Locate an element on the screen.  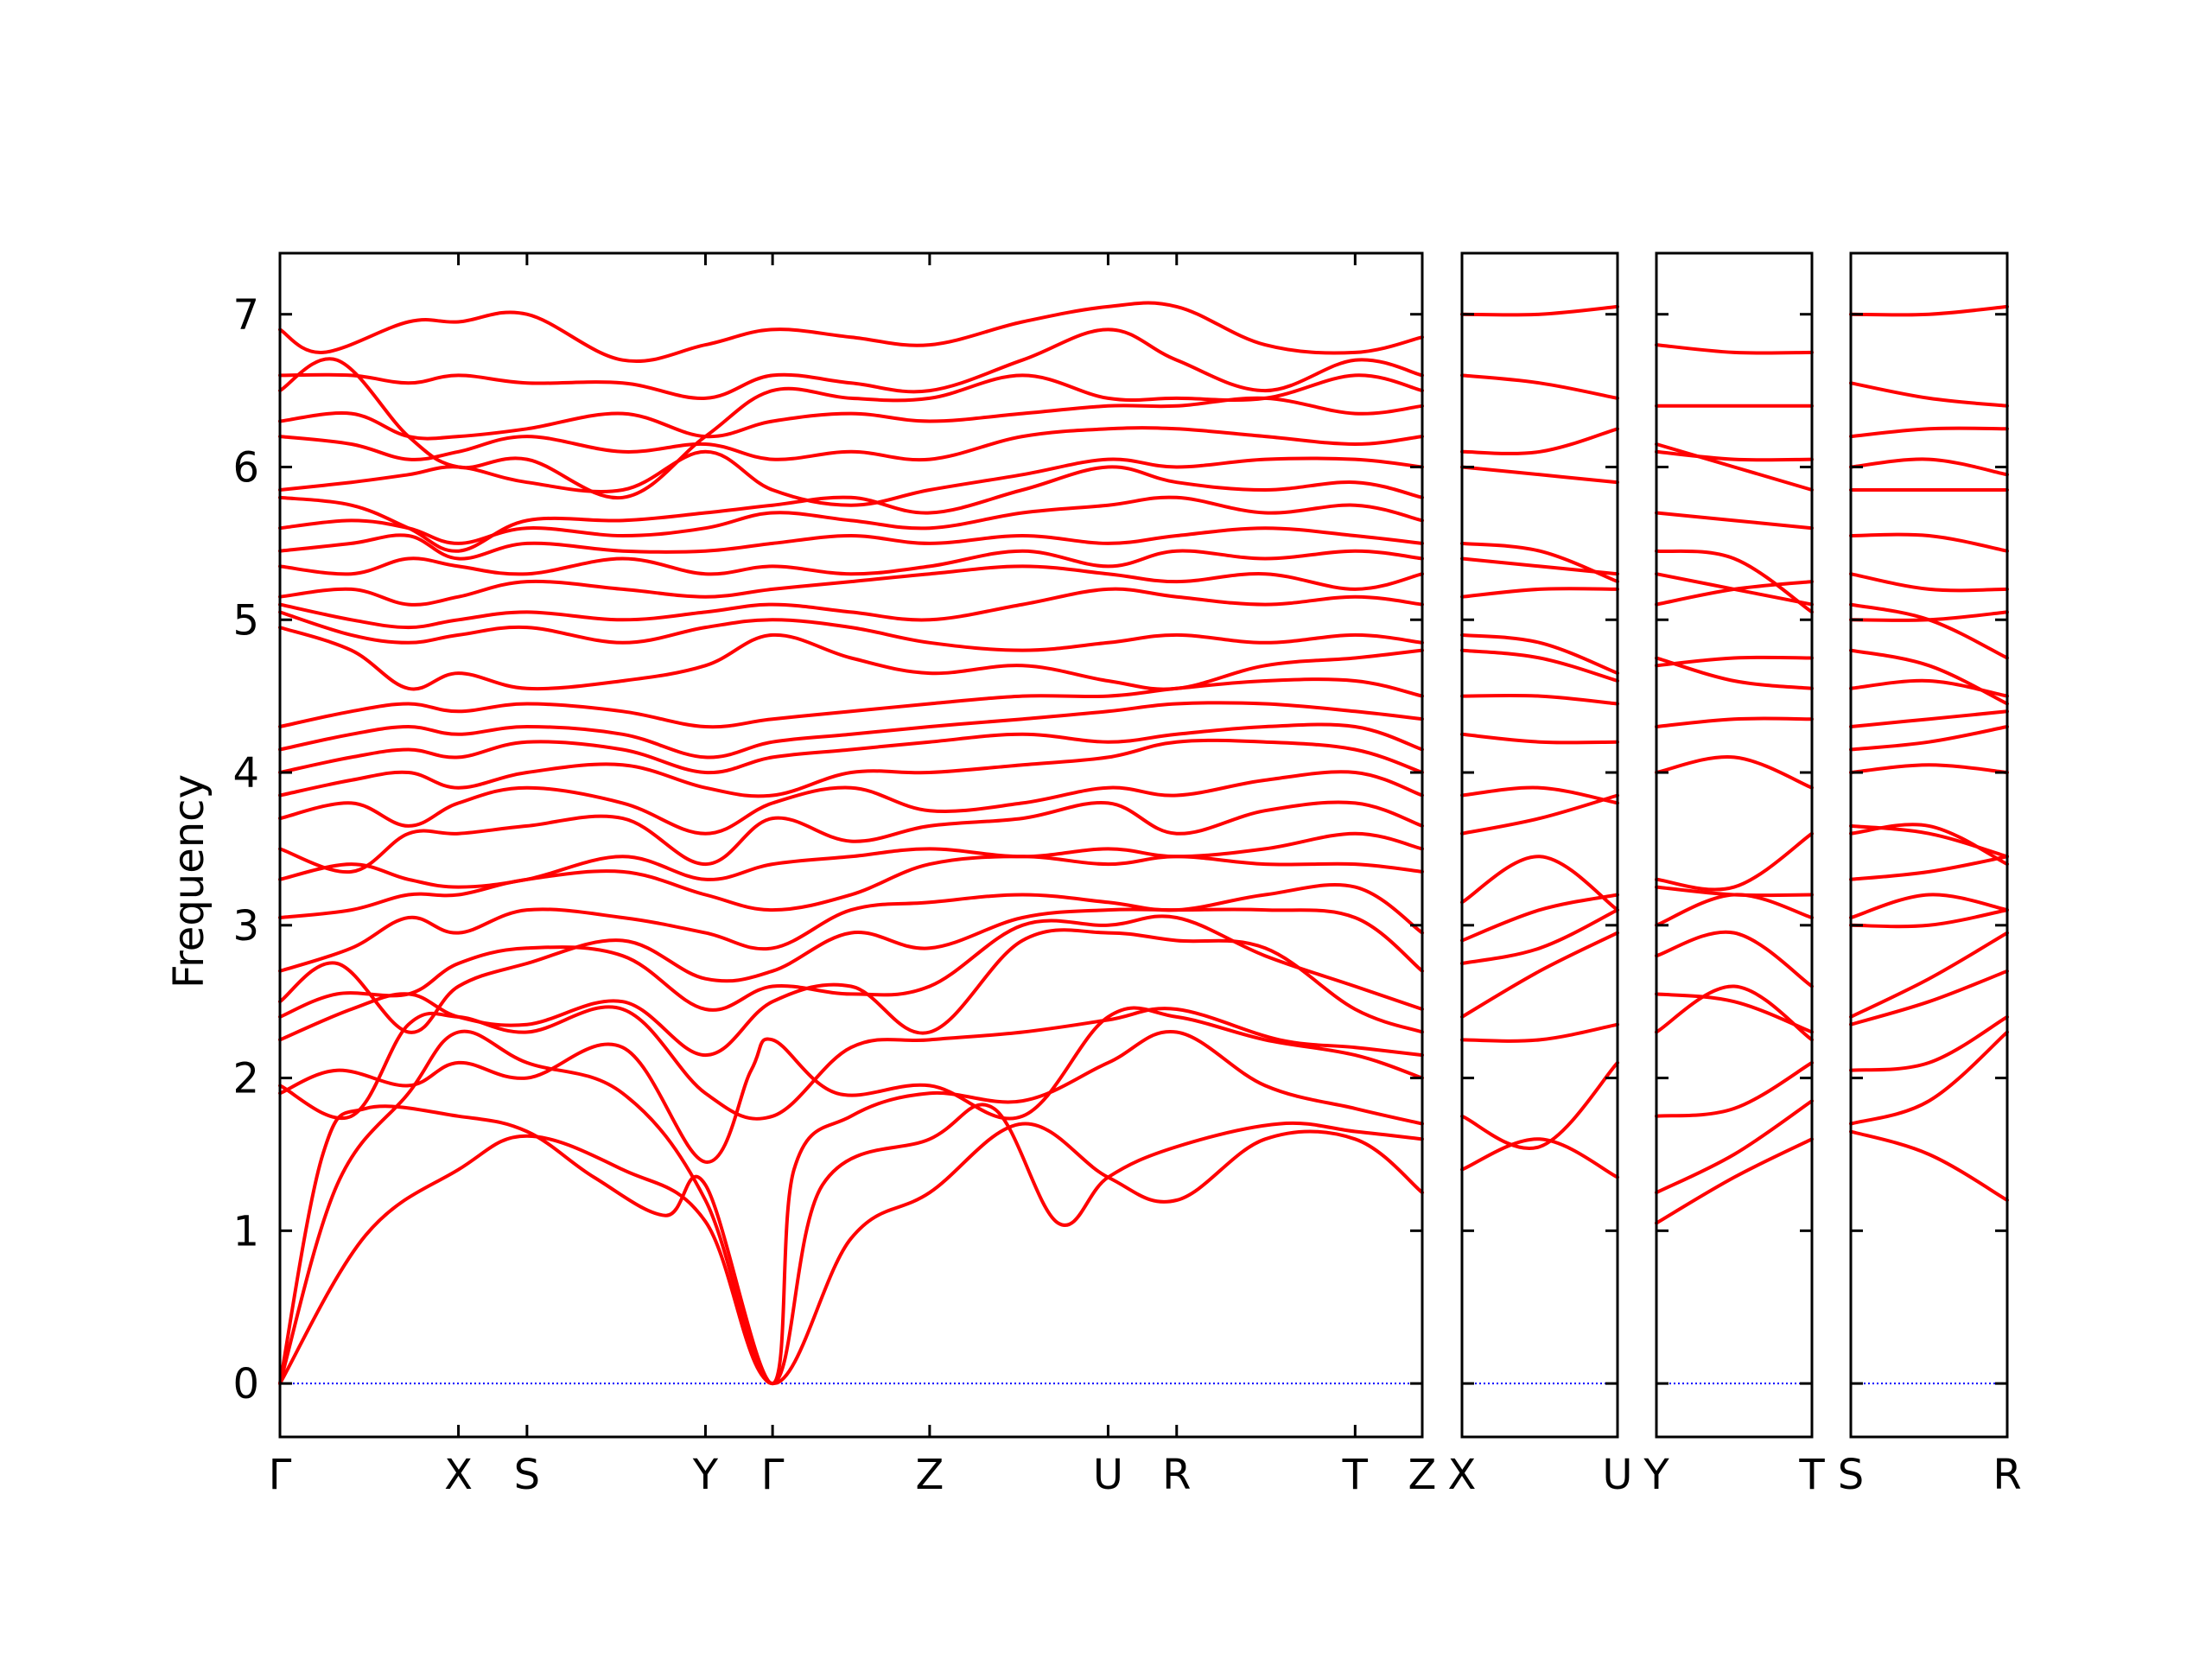
ytick-label-3: 3 is located at coordinates (245, 926).